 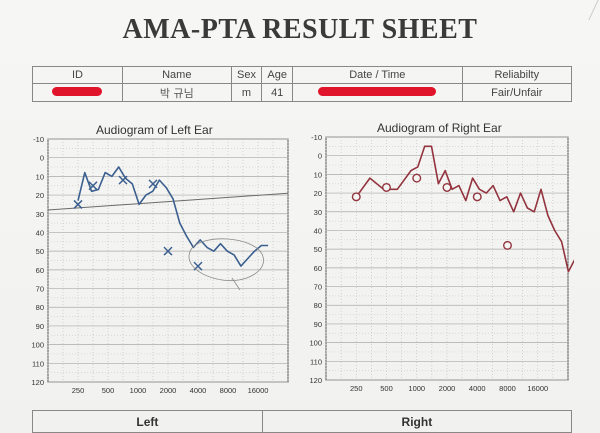 I want to click on info-header-row: ID Name Sex Age Date / Time Reliabilty, so click(x=302, y=75).